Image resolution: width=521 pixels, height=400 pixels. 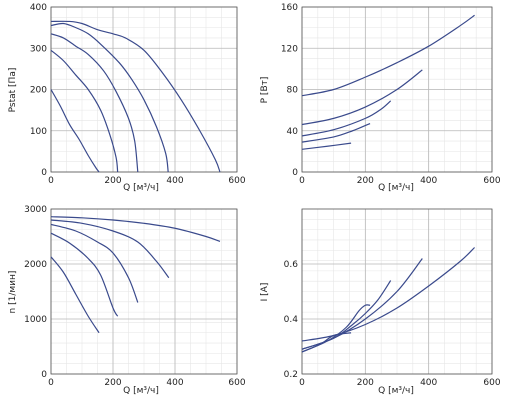 What do you see at coordinates (265, 292) in the screenshot?
I see `y-axis-label: I [A]` at bounding box center [265, 292].